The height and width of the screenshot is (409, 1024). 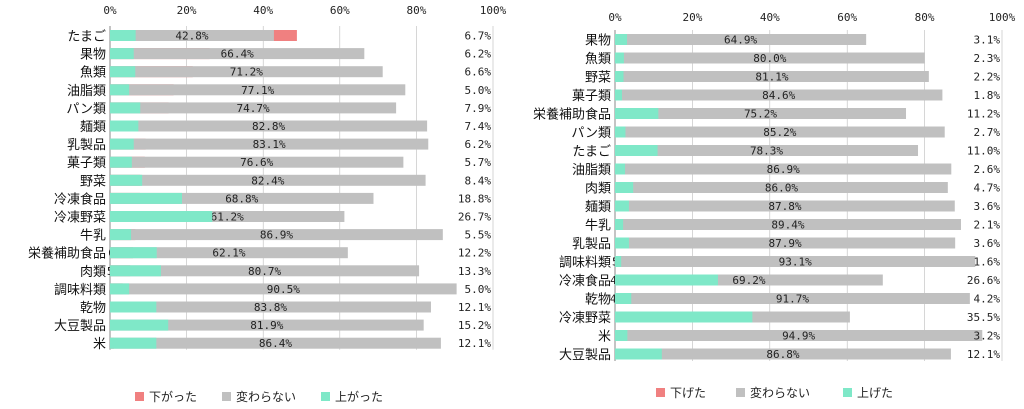 I want to click on data-label: 5.0%, so click(x=478, y=90).